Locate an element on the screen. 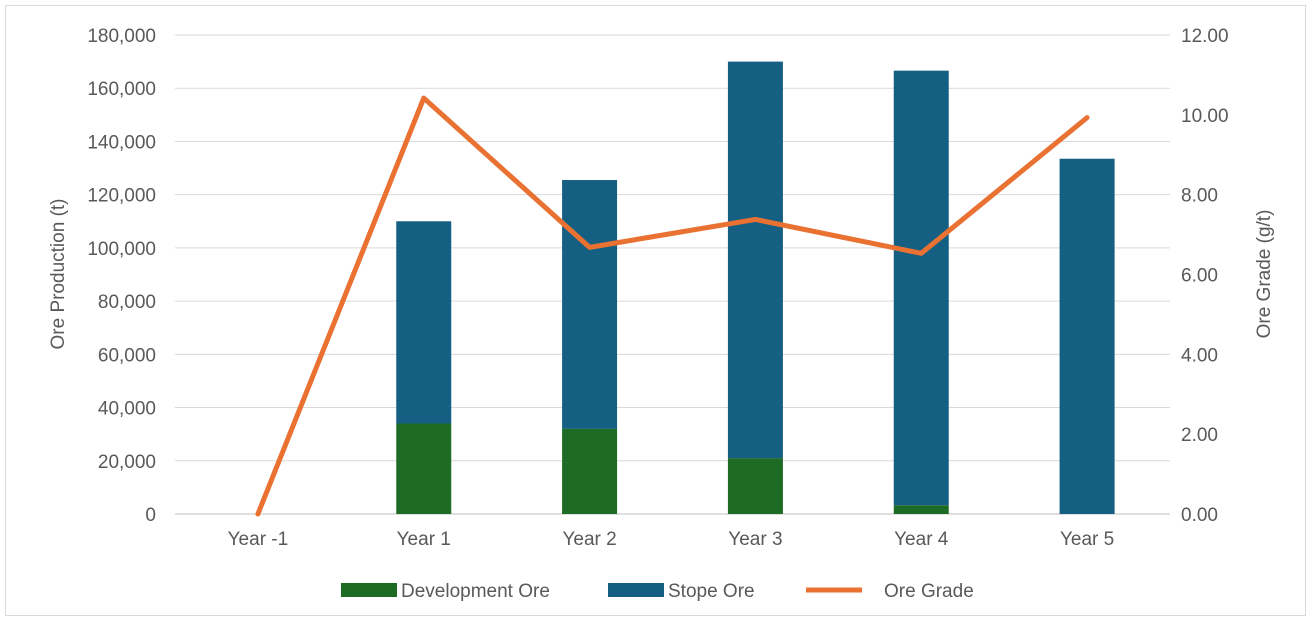 This screenshot has width=1313, height=623. left-tick-label: 100,000 is located at coordinates (121, 249).